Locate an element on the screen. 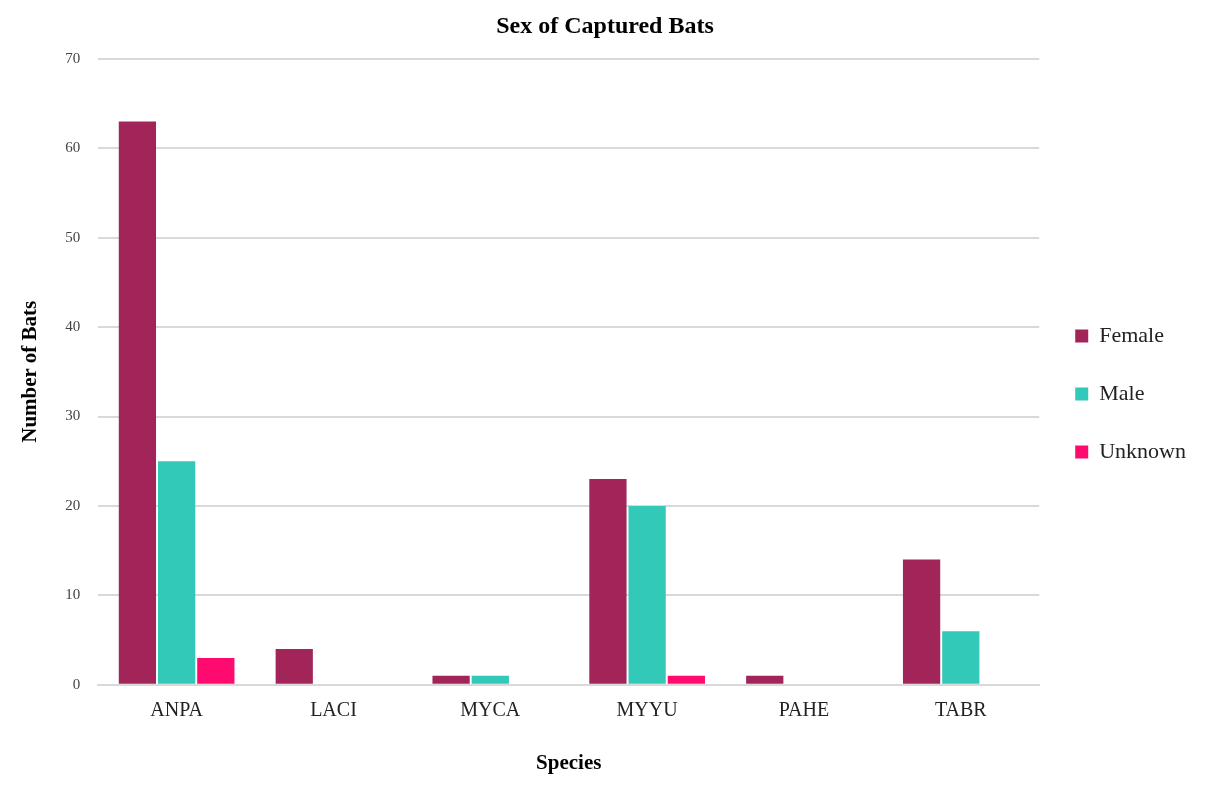 This screenshot has width=1214, height=794. x-tick-label: TABR is located at coordinates (961, 709).